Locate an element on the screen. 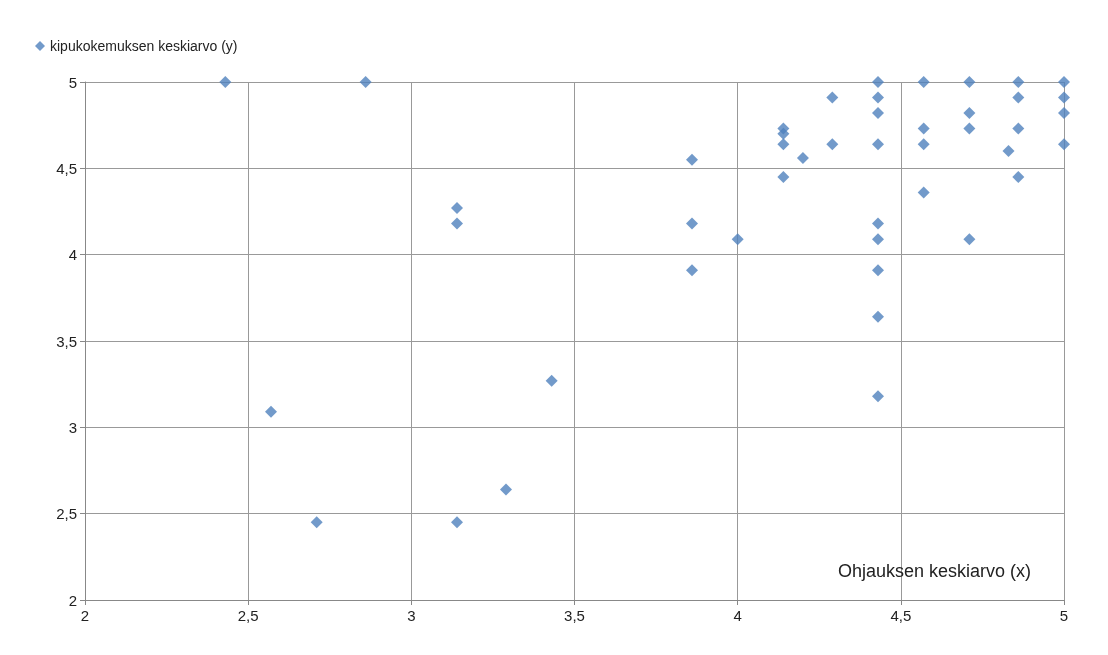 The width and height of the screenshot is (1108, 655). legend-label: kipukokemuksen keskiarvo (y) is located at coordinates (144, 46).